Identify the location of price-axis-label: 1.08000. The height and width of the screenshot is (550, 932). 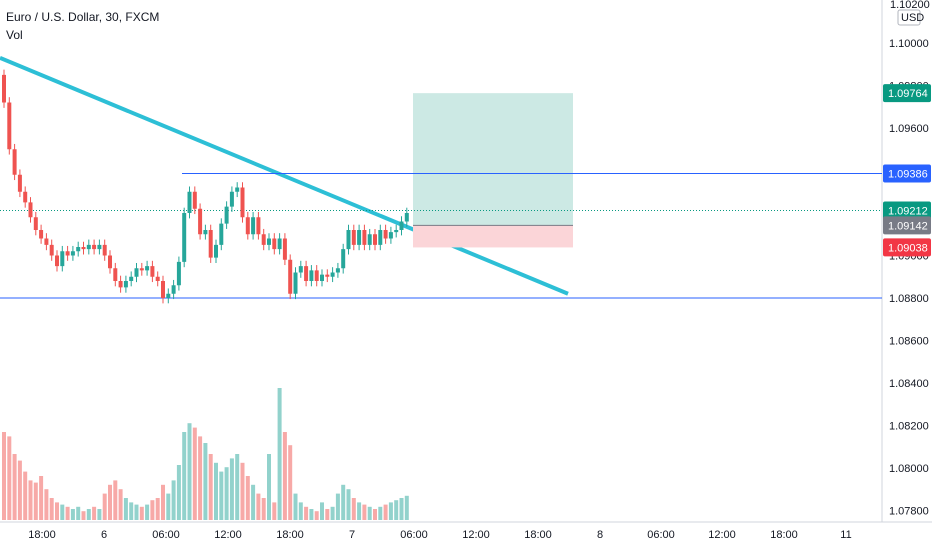
(909, 469).